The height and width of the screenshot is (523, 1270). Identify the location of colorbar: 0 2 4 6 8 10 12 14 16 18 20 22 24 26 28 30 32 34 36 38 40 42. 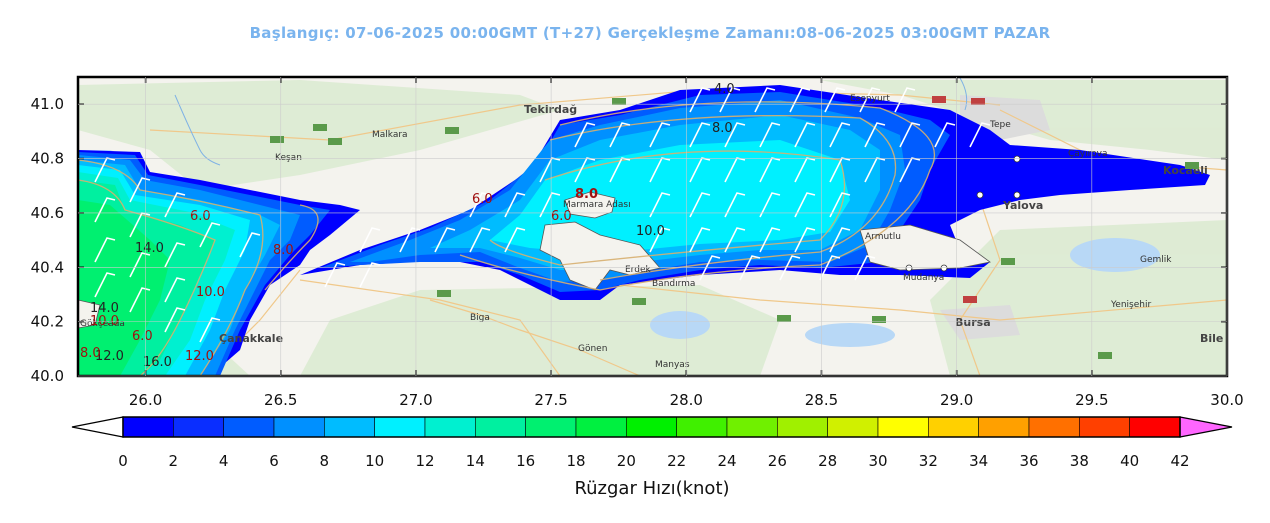
(652, 443).